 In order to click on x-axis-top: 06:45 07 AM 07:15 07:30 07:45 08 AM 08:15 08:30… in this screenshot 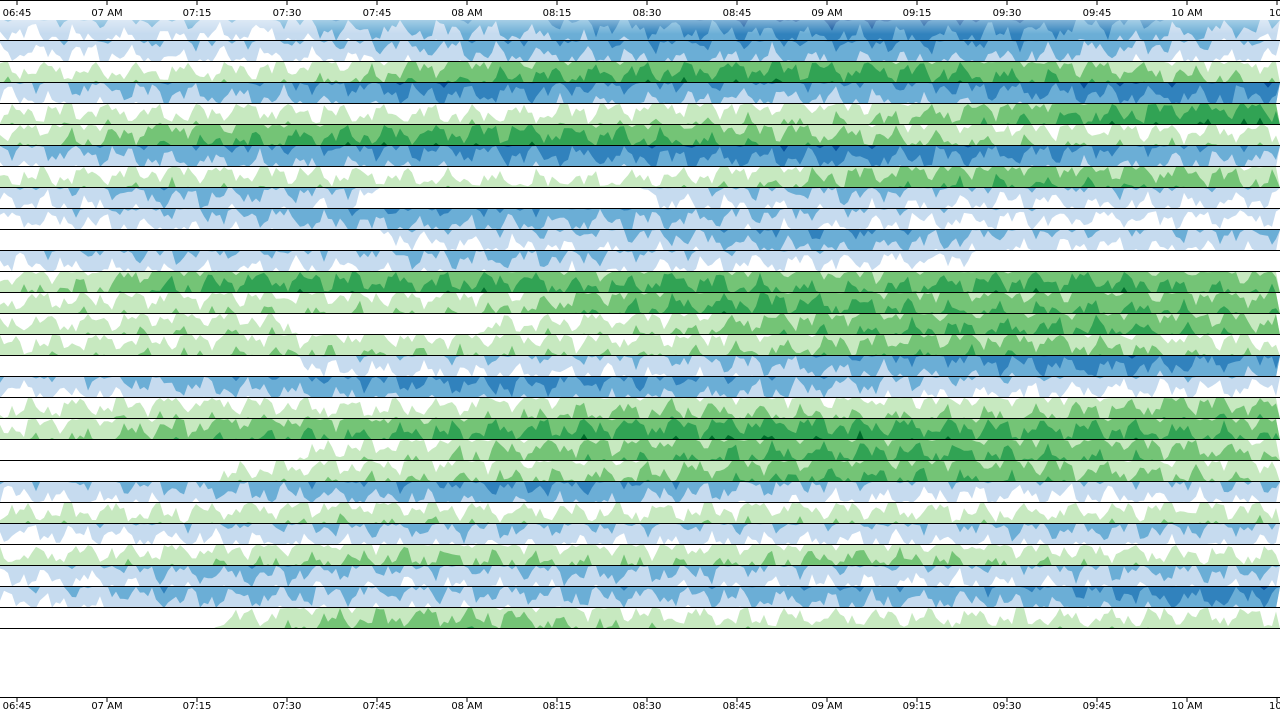, I will do `click(640, 9)`.